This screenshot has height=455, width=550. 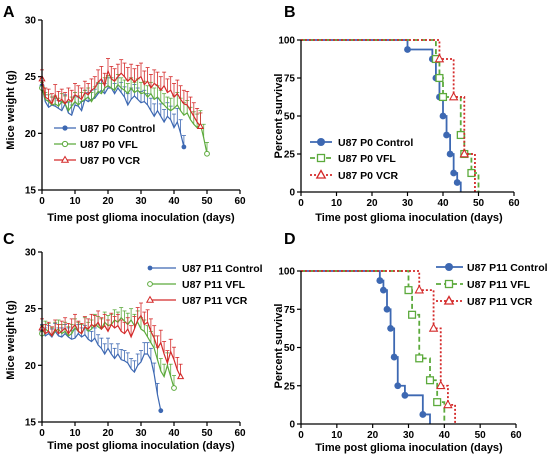 I want to click on panel-a-legend: U87 P0 Control U87 P0 VFL U87 P0 VCR, so click(x=104, y=145).